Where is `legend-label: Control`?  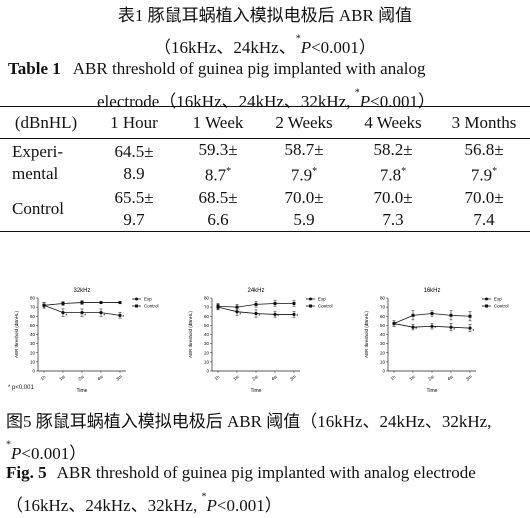
legend-label: Control is located at coordinates (501, 306).